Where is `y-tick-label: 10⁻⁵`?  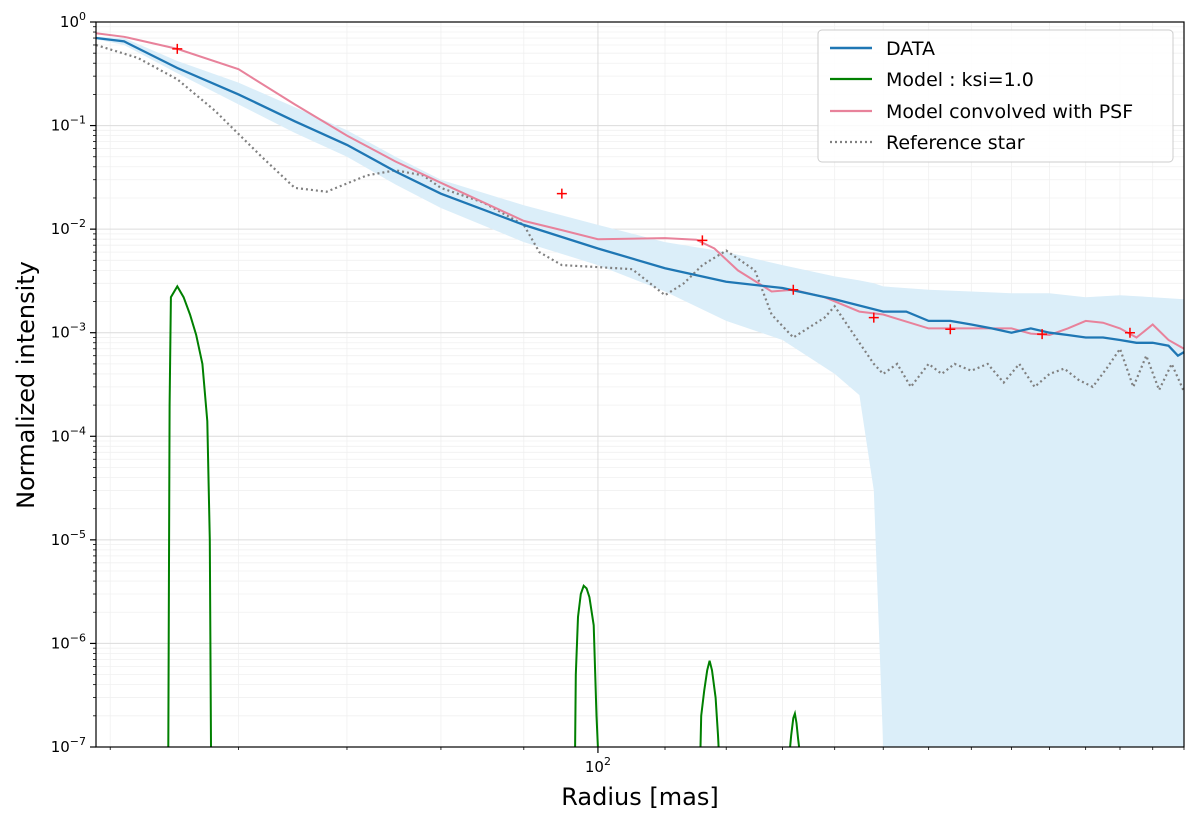 y-tick-label: 10⁻⁵ is located at coordinates (68, 538).